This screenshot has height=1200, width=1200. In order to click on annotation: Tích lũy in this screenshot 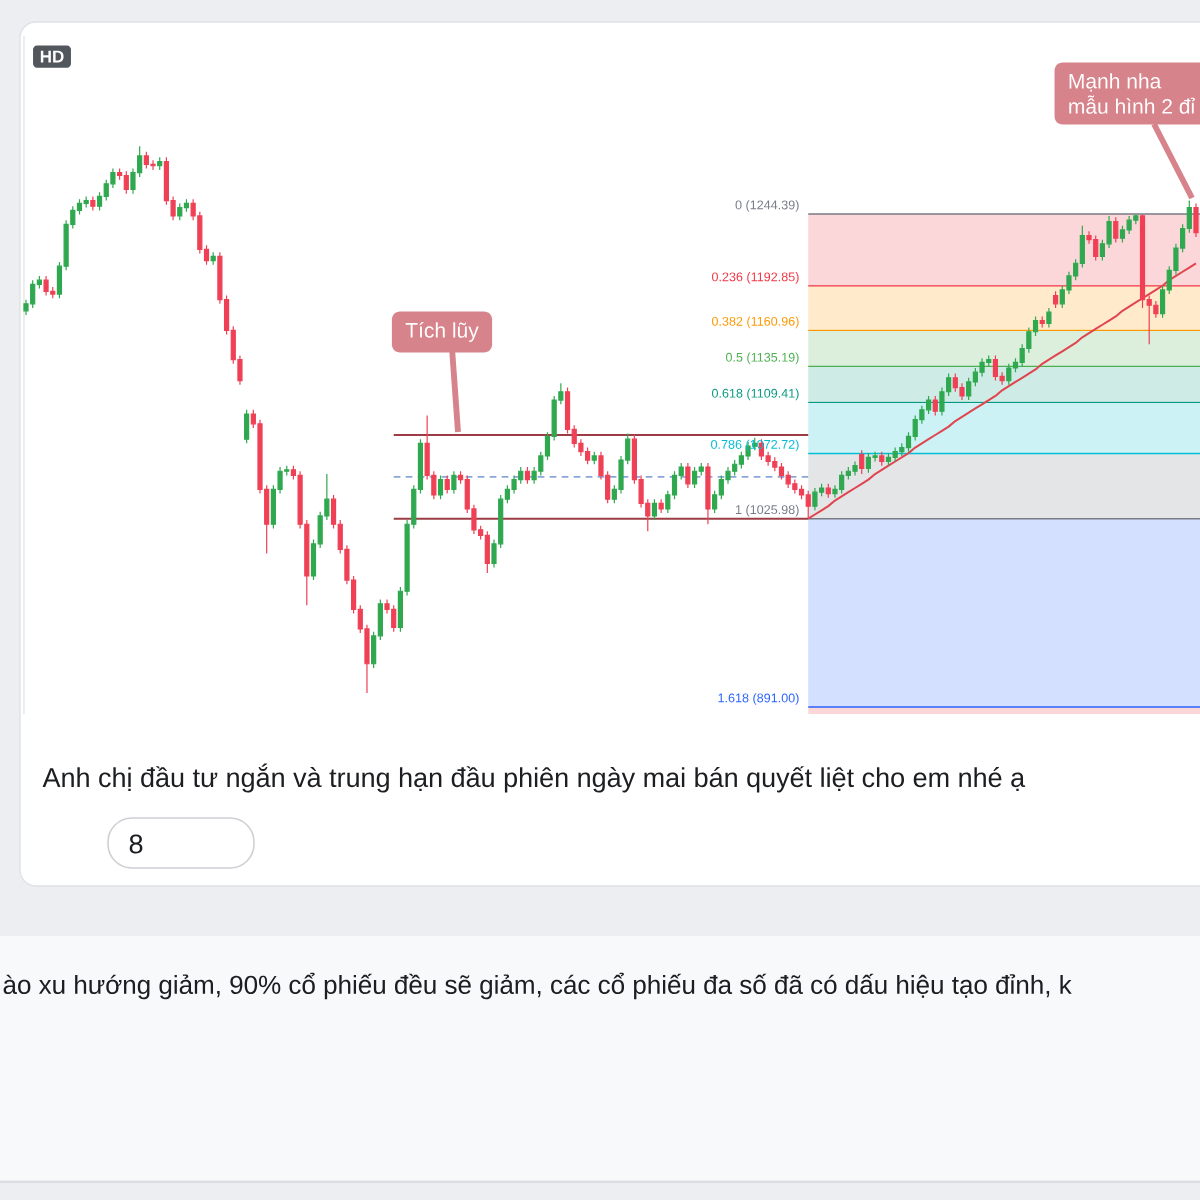, I will do `click(442, 332)`.